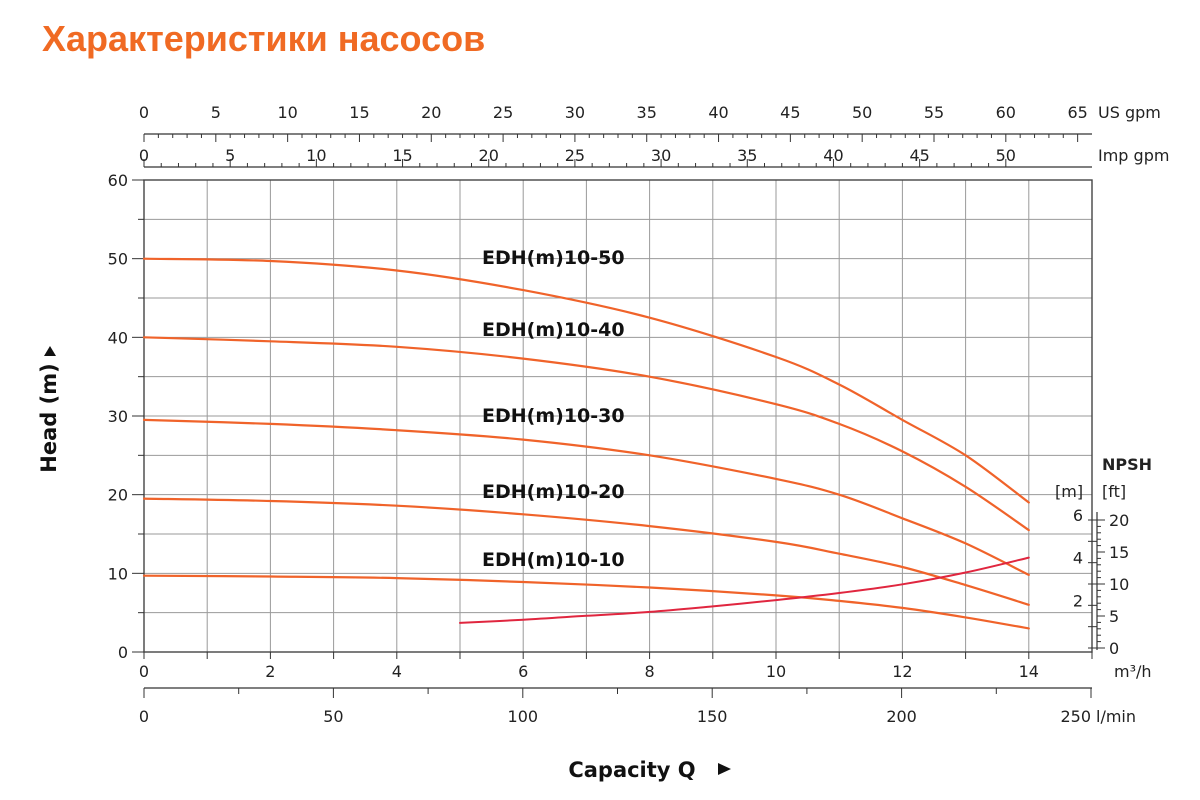 This screenshot has height=800, width=1200. What do you see at coordinates (144, 671) in the screenshot?
I see `x-axis-tick-label: 0` at bounding box center [144, 671].